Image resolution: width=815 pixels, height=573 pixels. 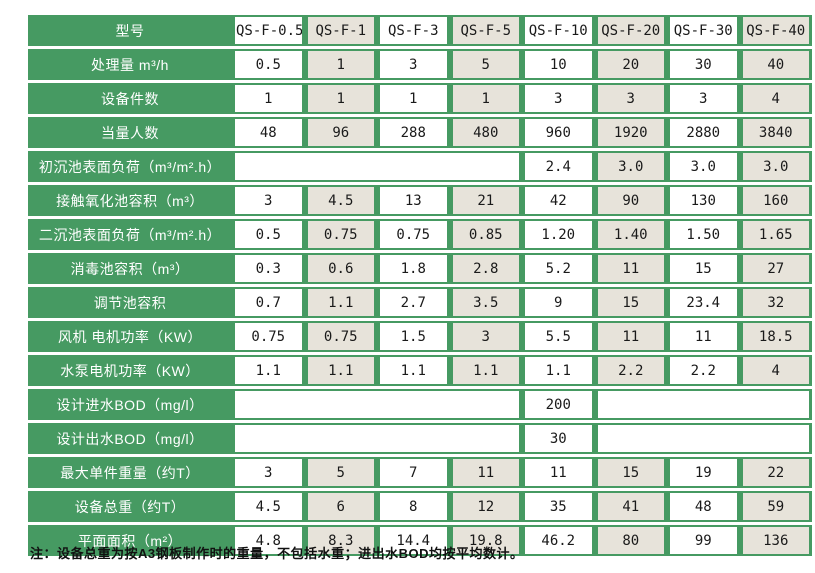 What do you see at coordinates (485, 132) in the screenshot?
I see `data-cell: 480` at bounding box center [485, 132].